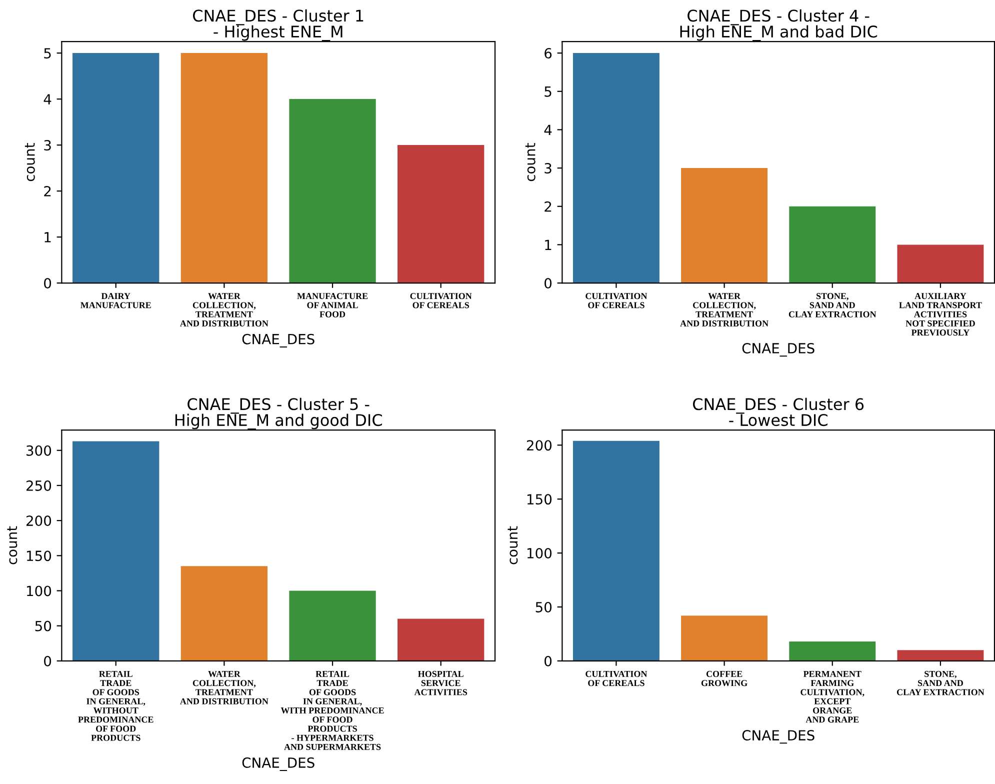 This screenshot has height=784, width=995. What do you see at coordinates (116, 705) in the screenshot?
I see `x-tick-label: RETAIL TRADE OF GOODS IN GENERAL, WITHOUT PREDOMINANCE OF FOOD PRODUCTS` at bounding box center [116, 705].